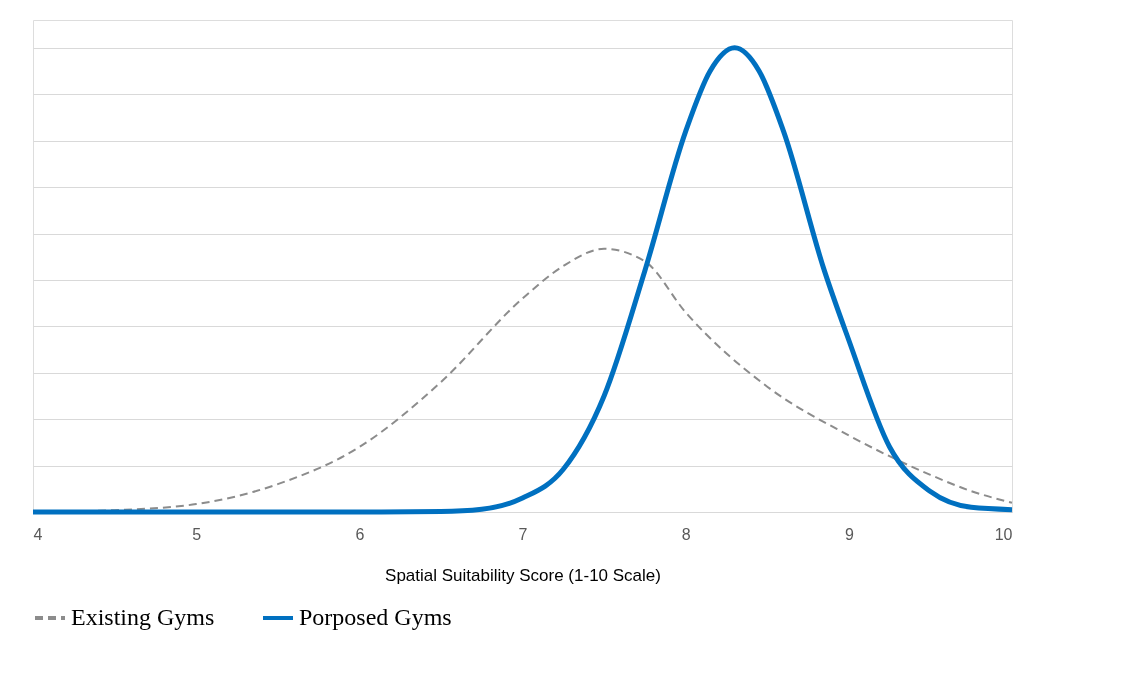 The height and width of the screenshot is (690, 1123). What do you see at coordinates (143, 617) in the screenshot?
I see `legend-label: Existing Gyms` at bounding box center [143, 617].